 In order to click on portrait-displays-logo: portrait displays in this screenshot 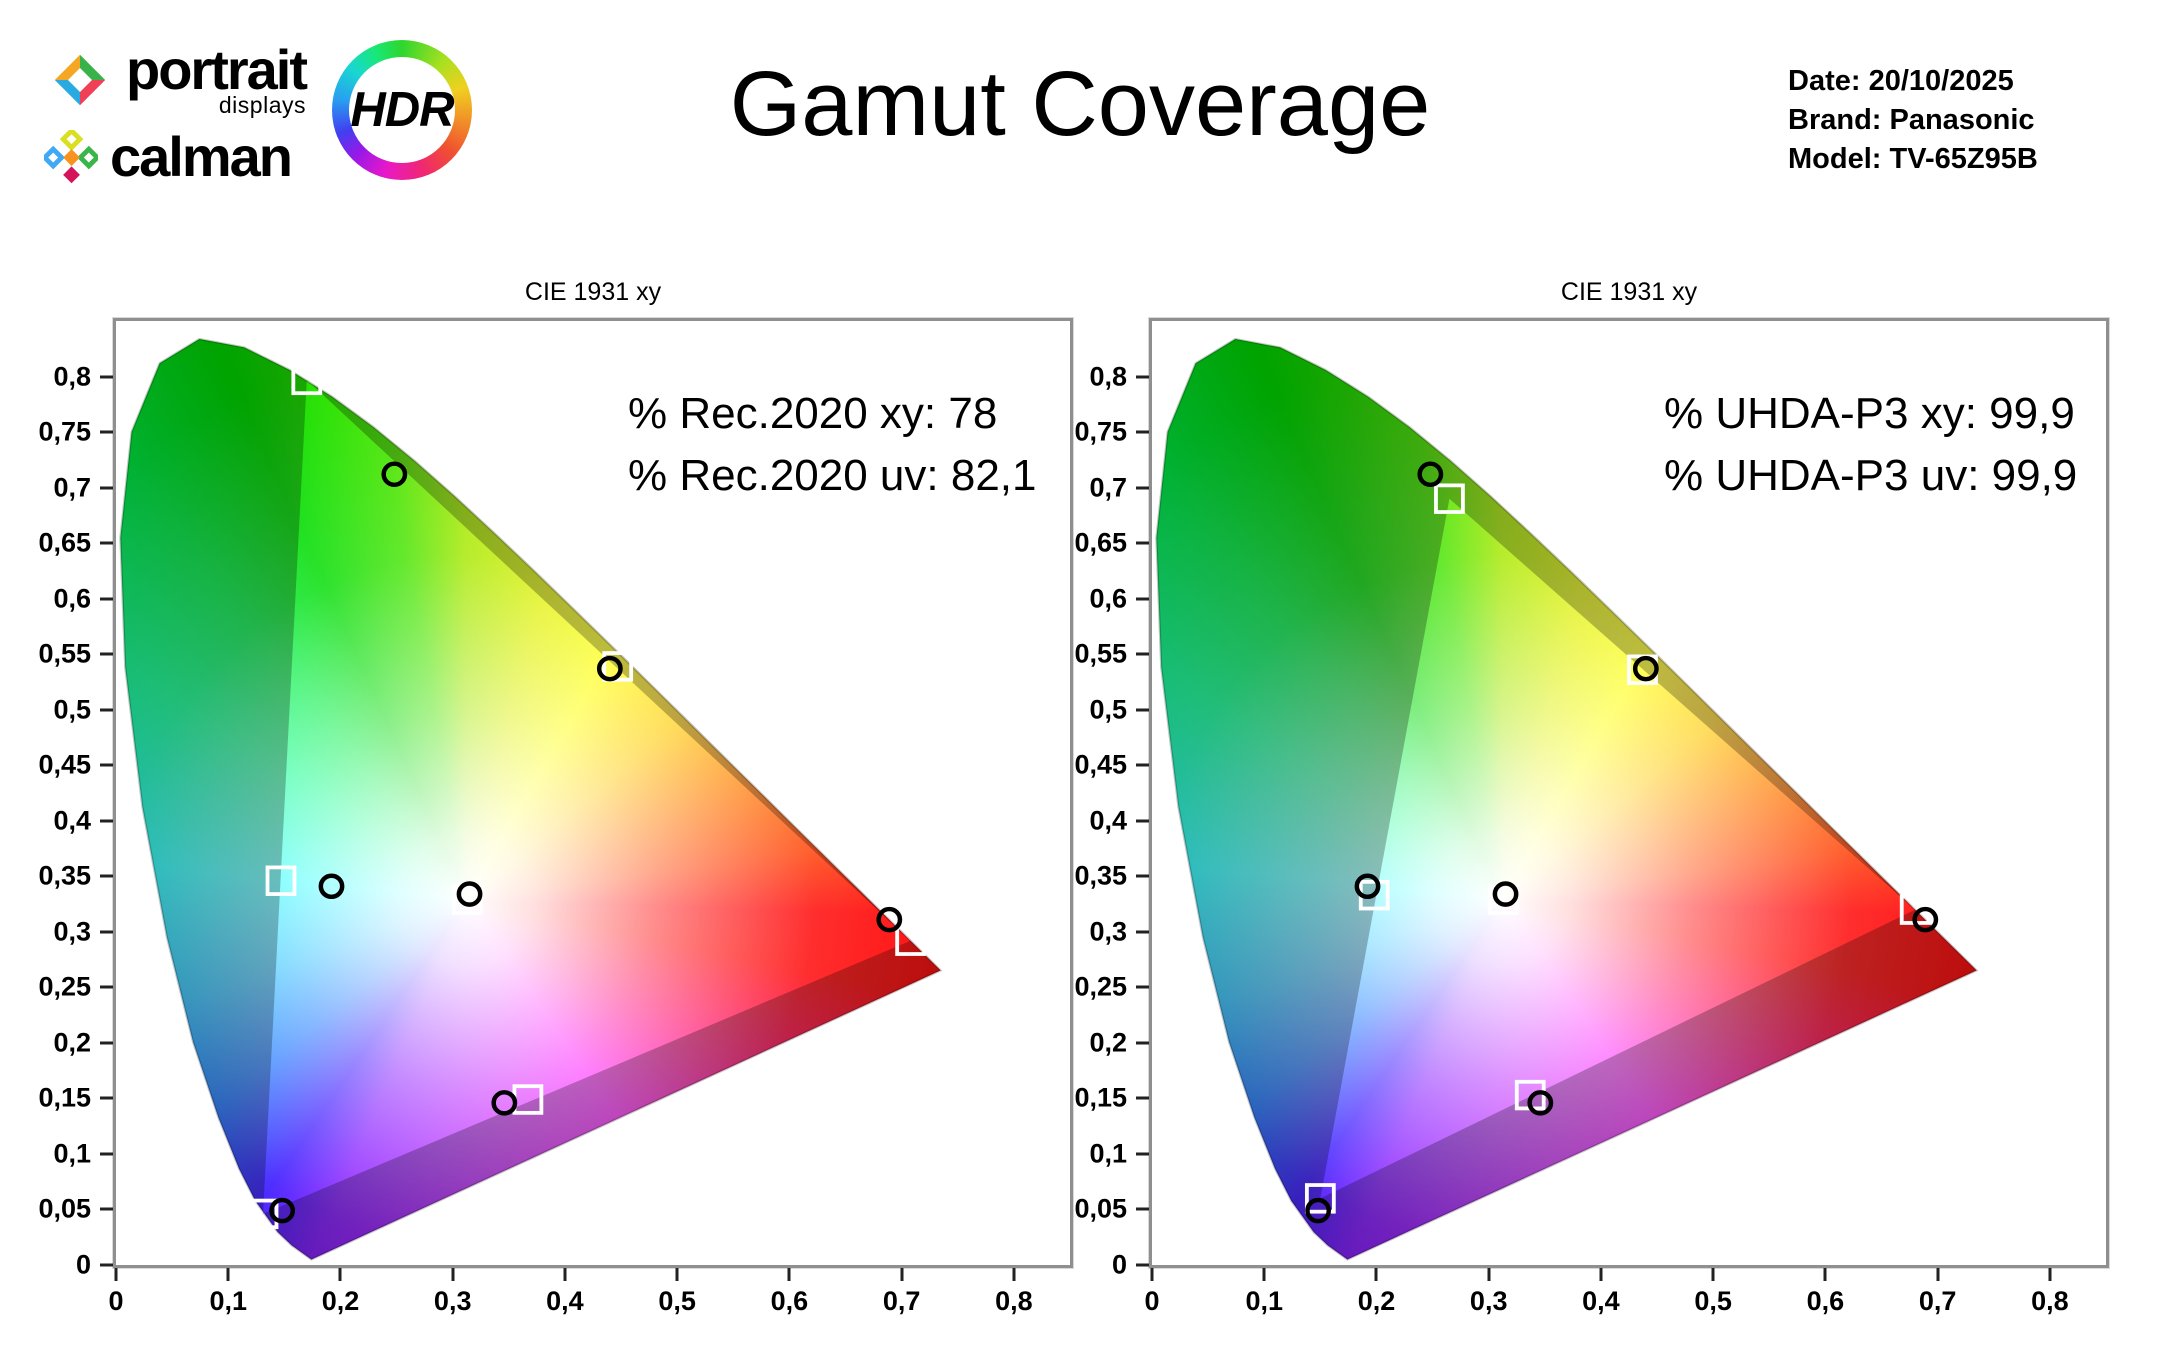, I will do `click(176, 78)`.